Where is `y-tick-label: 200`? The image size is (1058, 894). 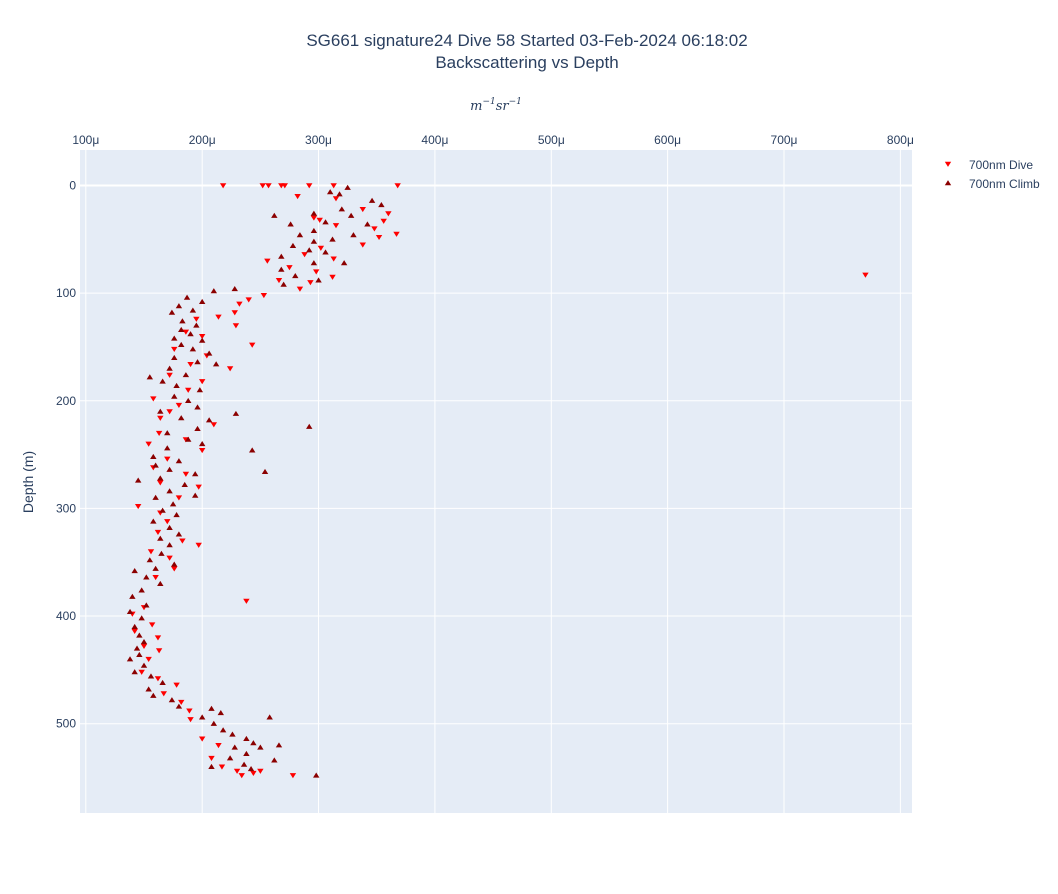 y-tick-label: 200 is located at coordinates (66, 401).